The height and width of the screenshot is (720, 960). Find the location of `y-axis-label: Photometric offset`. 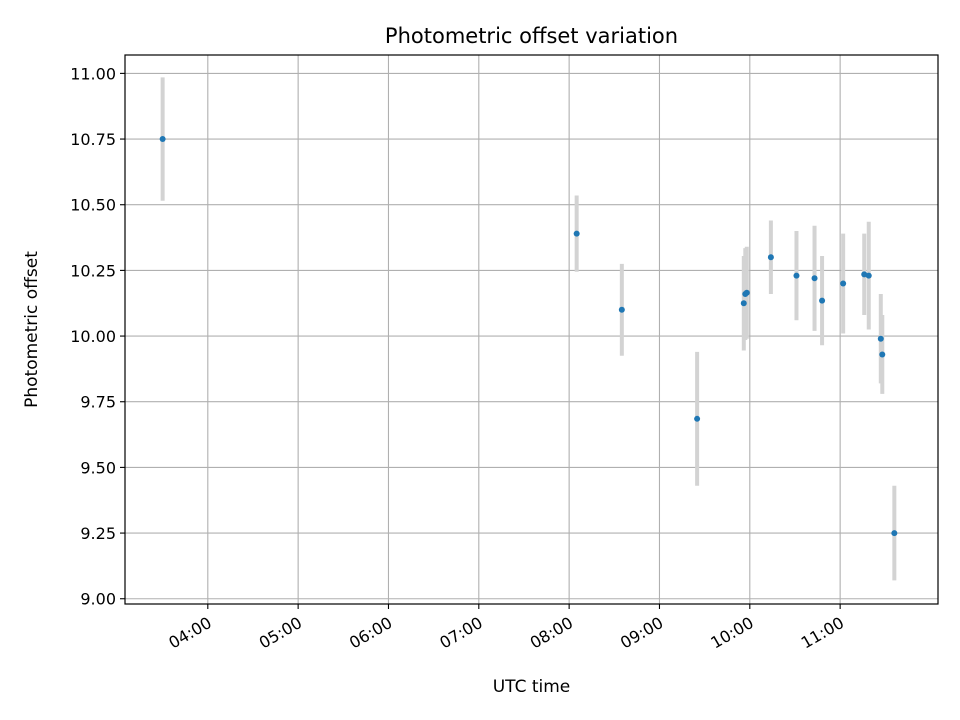

y-axis-label: Photometric offset is located at coordinates (32, 329).